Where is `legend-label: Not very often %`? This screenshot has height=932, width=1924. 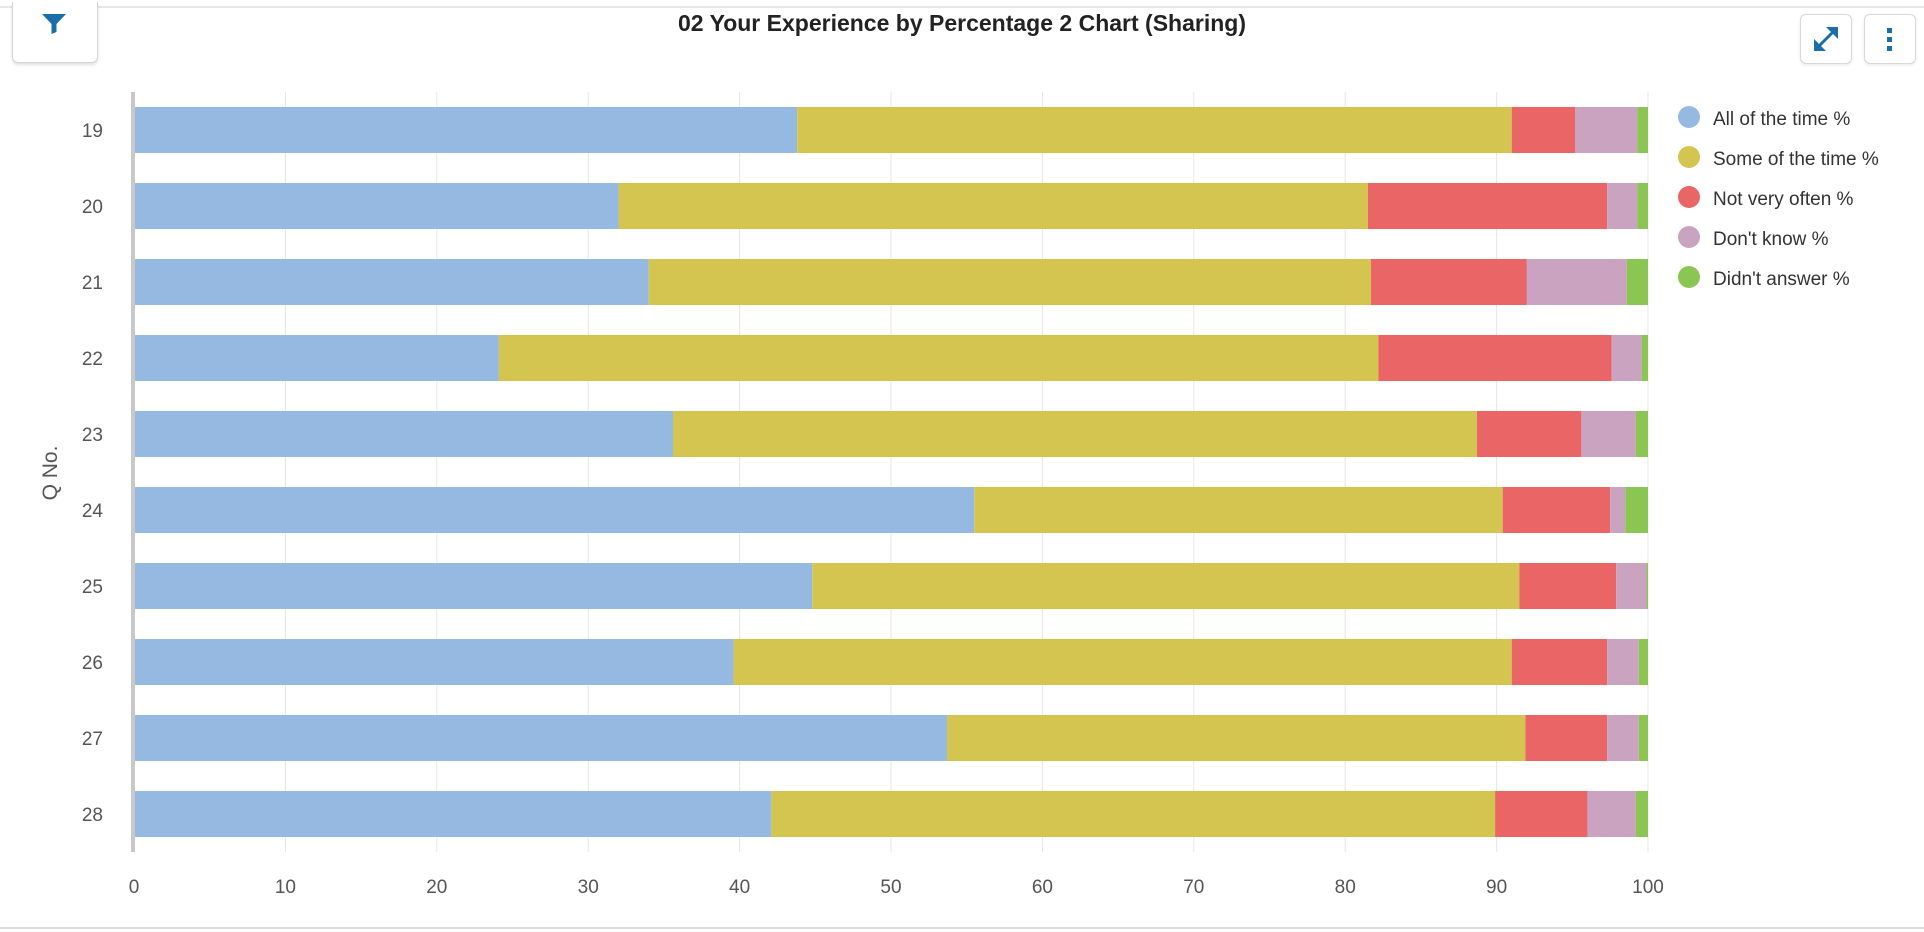
legend-label: Not very often % is located at coordinates (1783, 199).